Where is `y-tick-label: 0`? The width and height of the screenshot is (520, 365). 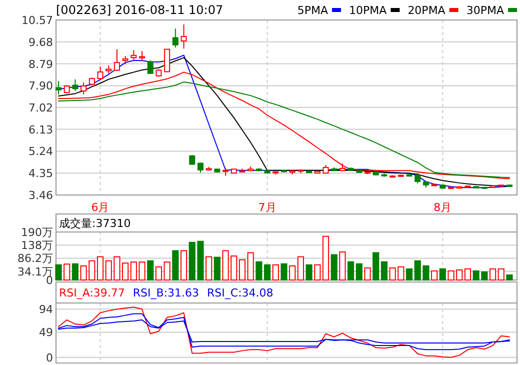
y-tick-label: 0 is located at coordinates (49, 357).